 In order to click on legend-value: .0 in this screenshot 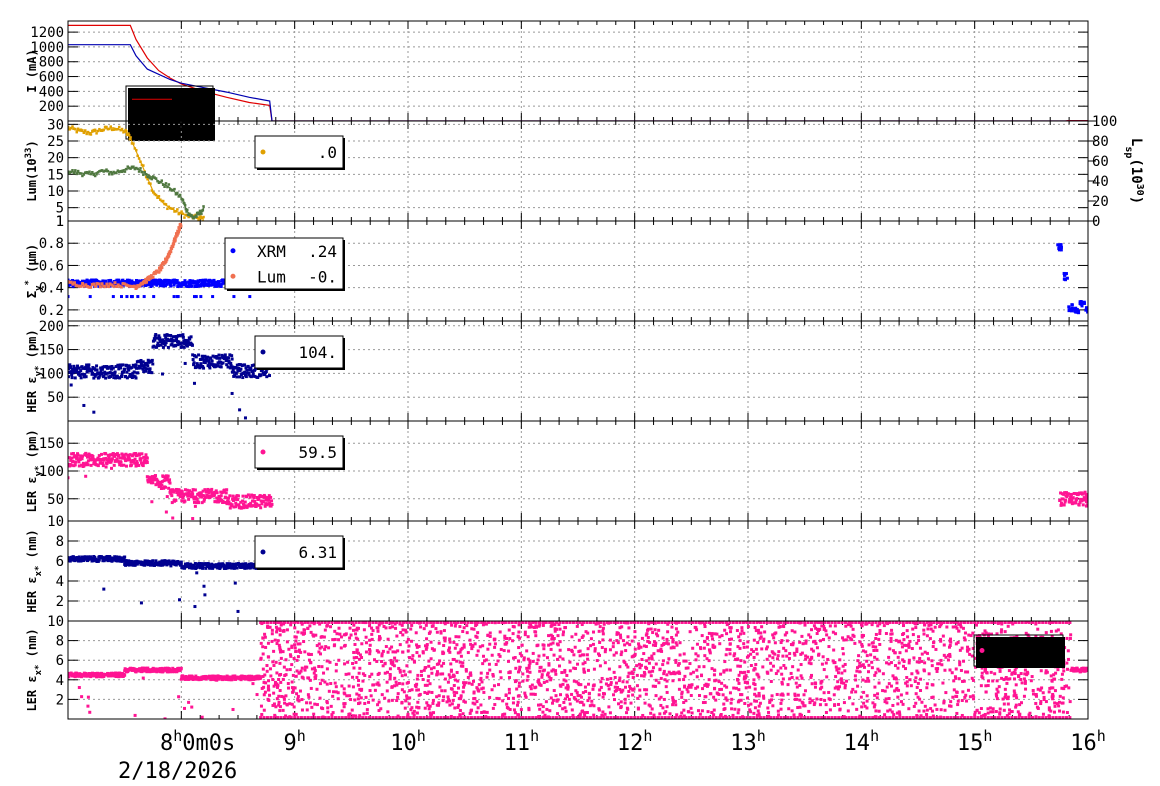, I will do `click(327, 152)`.